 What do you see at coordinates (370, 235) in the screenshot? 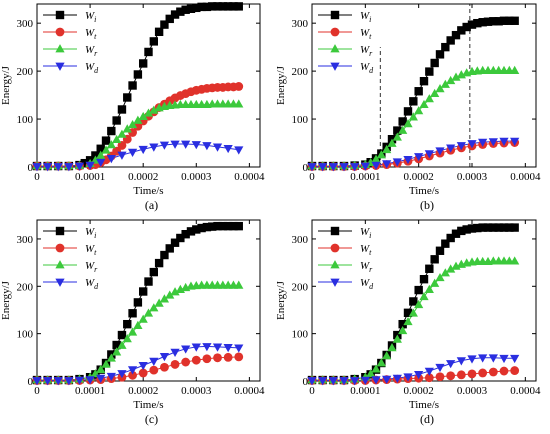
I see `legend-label-subscript: i` at bounding box center [370, 235].